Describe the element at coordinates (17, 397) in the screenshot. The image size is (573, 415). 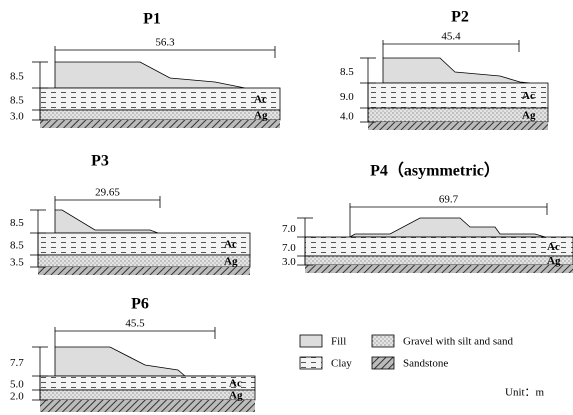
I see `thickness-label: 2.0` at that location.